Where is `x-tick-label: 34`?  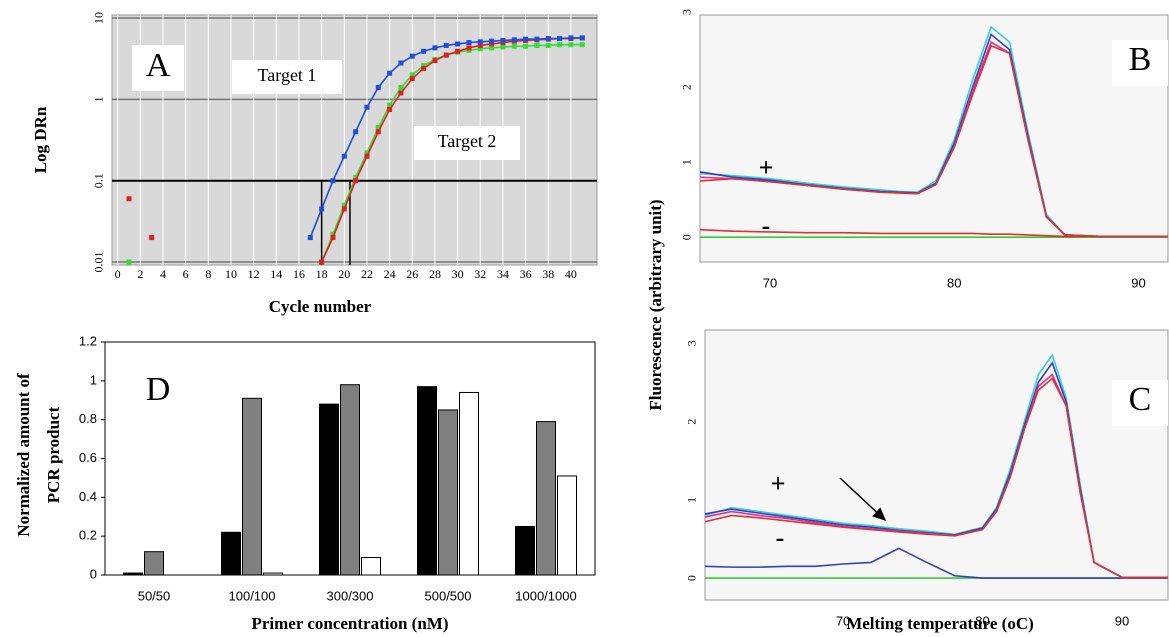 x-tick-label: 34 is located at coordinates (503, 274).